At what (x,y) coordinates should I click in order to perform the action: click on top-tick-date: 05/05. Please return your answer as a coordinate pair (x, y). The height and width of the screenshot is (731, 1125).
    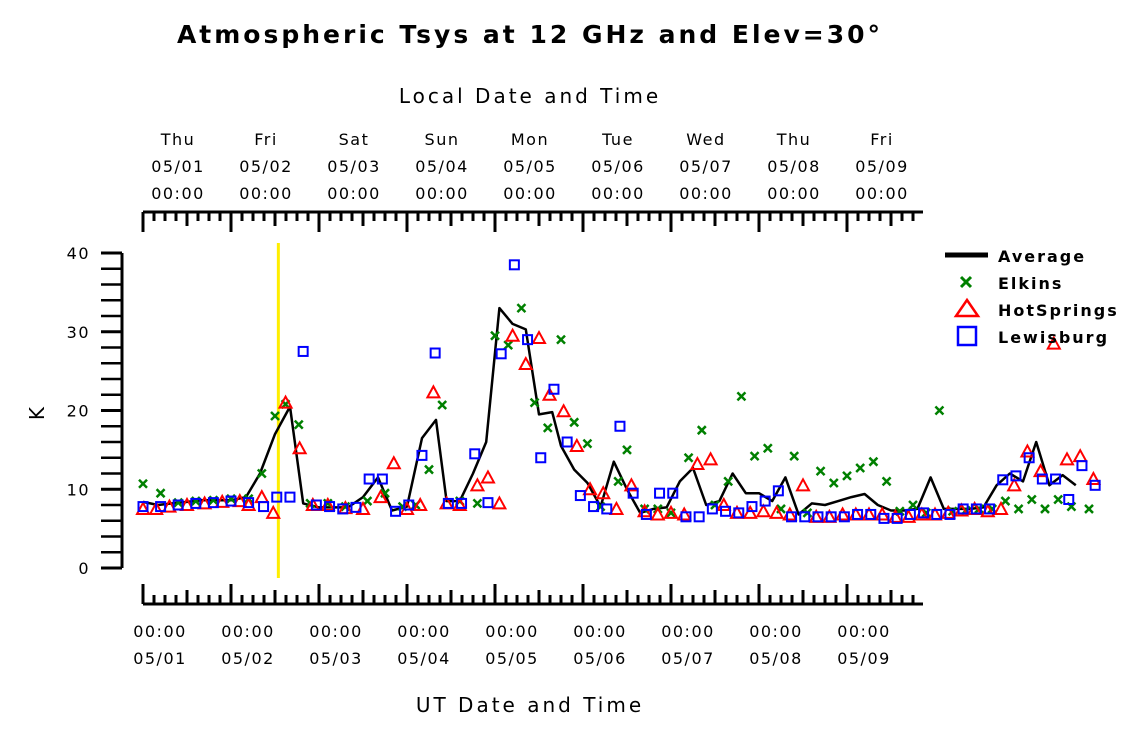
    Looking at the image, I should click on (530, 166).